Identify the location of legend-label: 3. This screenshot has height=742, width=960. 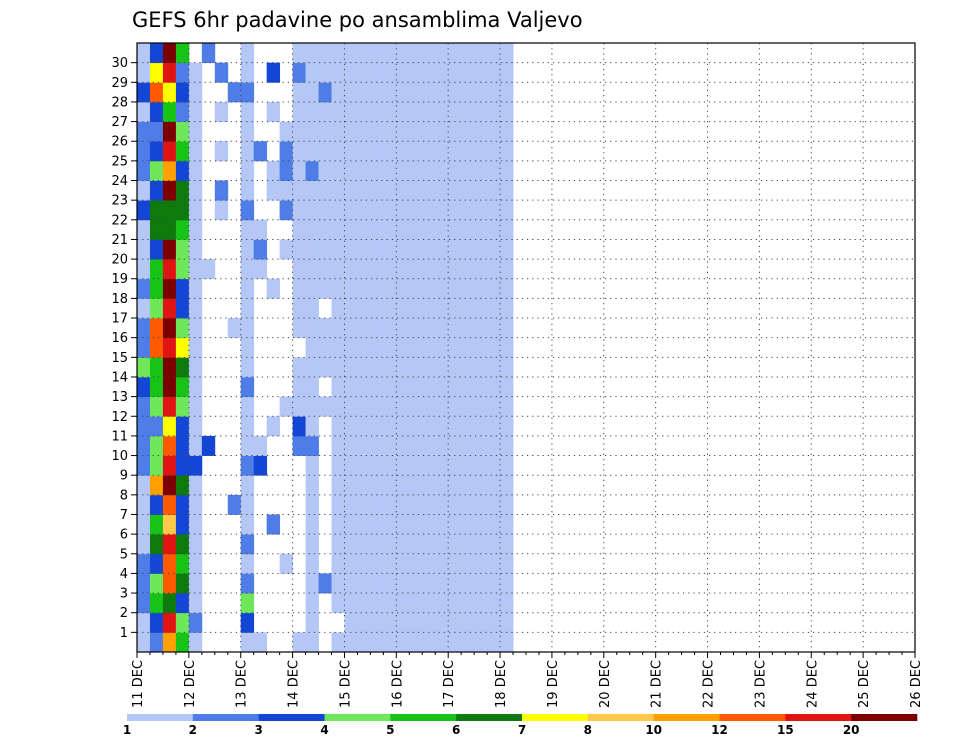
(258, 730).